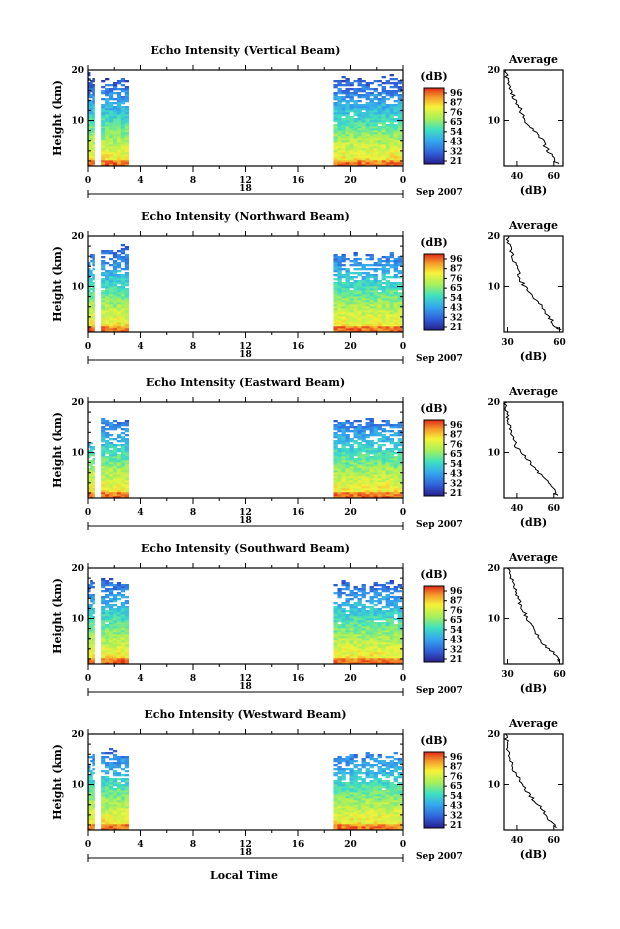  I want to click on panel-title: Echo Intensity (Westward Beam), so click(245, 714).